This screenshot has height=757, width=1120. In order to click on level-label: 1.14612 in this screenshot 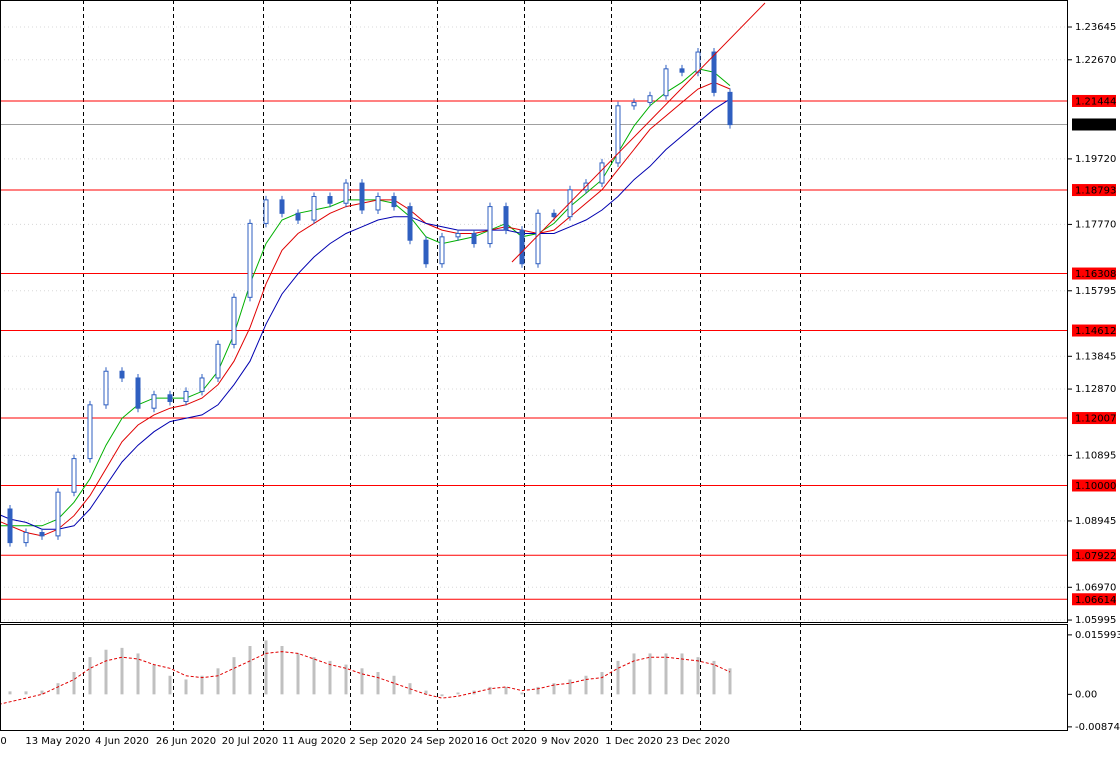, I will do `click(1095, 331)`.